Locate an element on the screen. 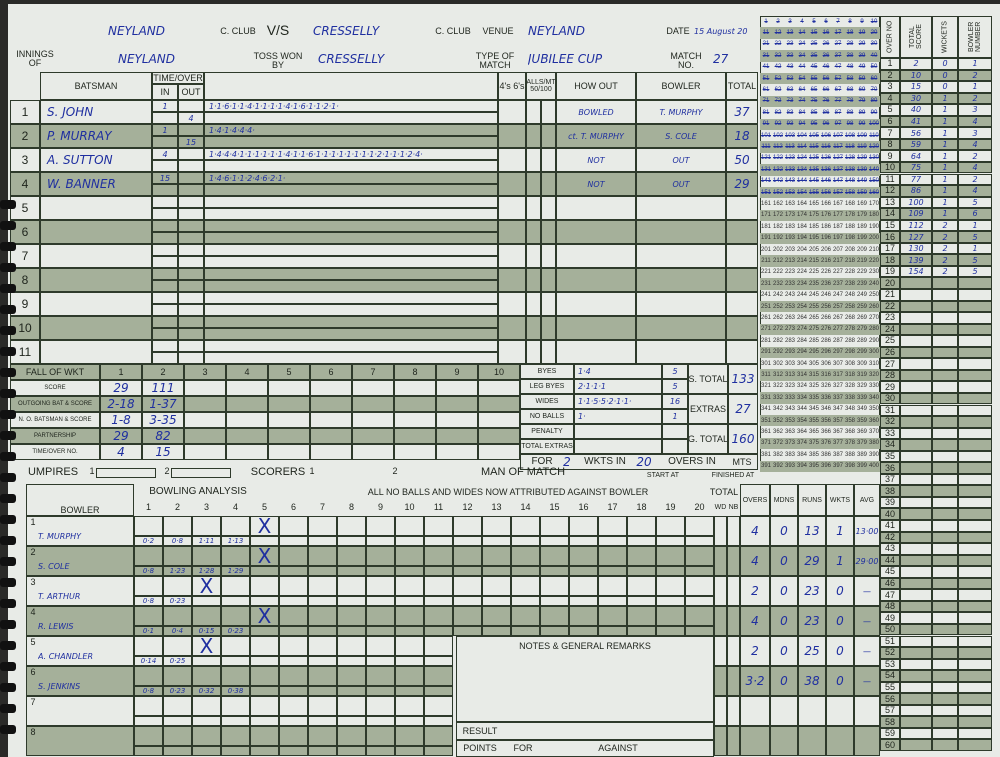 The width and height of the screenshot is (1000, 757). bowler-name: T. ARTHUR is located at coordinates (59, 596).